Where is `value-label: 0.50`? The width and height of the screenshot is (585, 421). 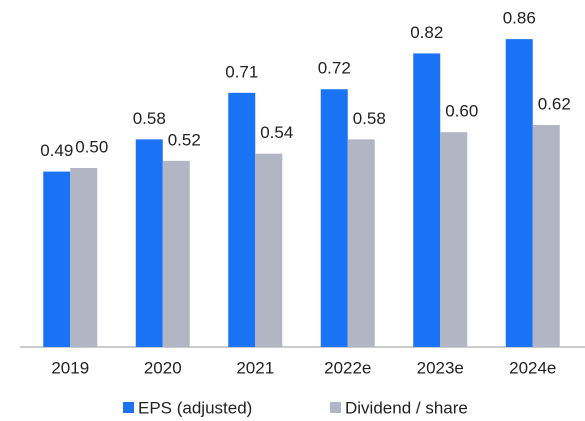
value-label: 0.50 is located at coordinates (91, 146).